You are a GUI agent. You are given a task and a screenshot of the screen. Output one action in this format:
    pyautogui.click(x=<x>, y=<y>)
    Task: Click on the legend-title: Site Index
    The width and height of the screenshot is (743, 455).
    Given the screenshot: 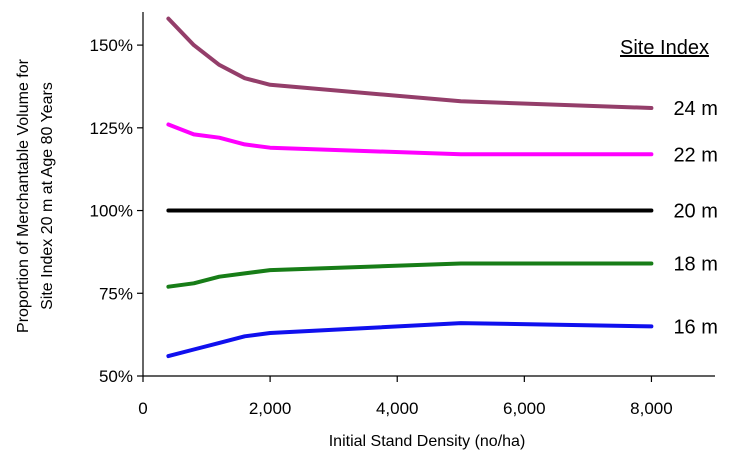 What is the action you would take?
    pyautogui.click(x=664, y=48)
    